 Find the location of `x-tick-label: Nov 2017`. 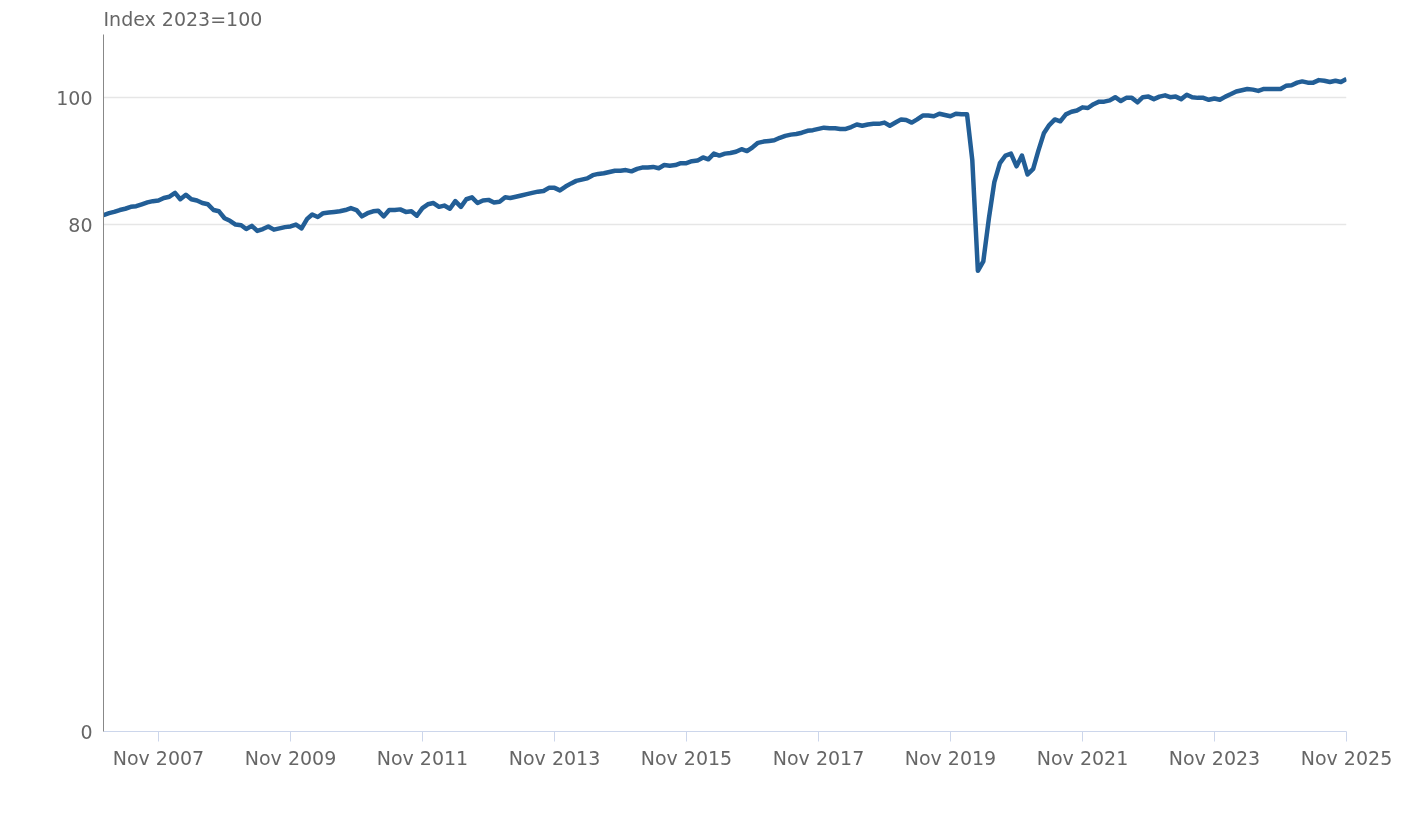

x-tick-label: Nov 2017 is located at coordinates (818, 757).